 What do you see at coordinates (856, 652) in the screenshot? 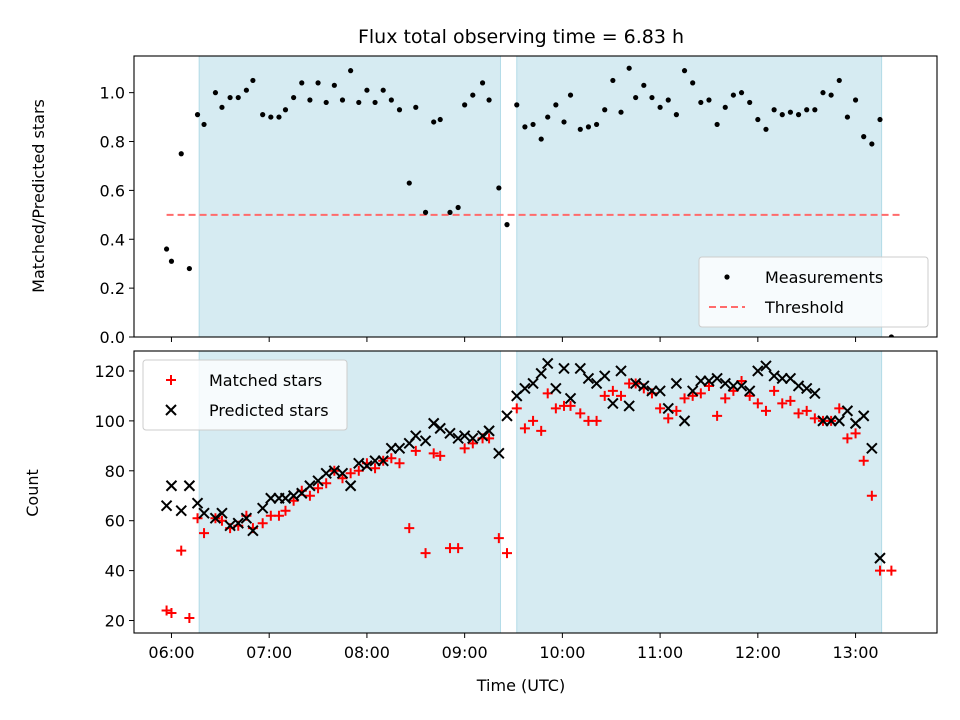
I see `x-tick-label: 13:00` at bounding box center [856, 652].